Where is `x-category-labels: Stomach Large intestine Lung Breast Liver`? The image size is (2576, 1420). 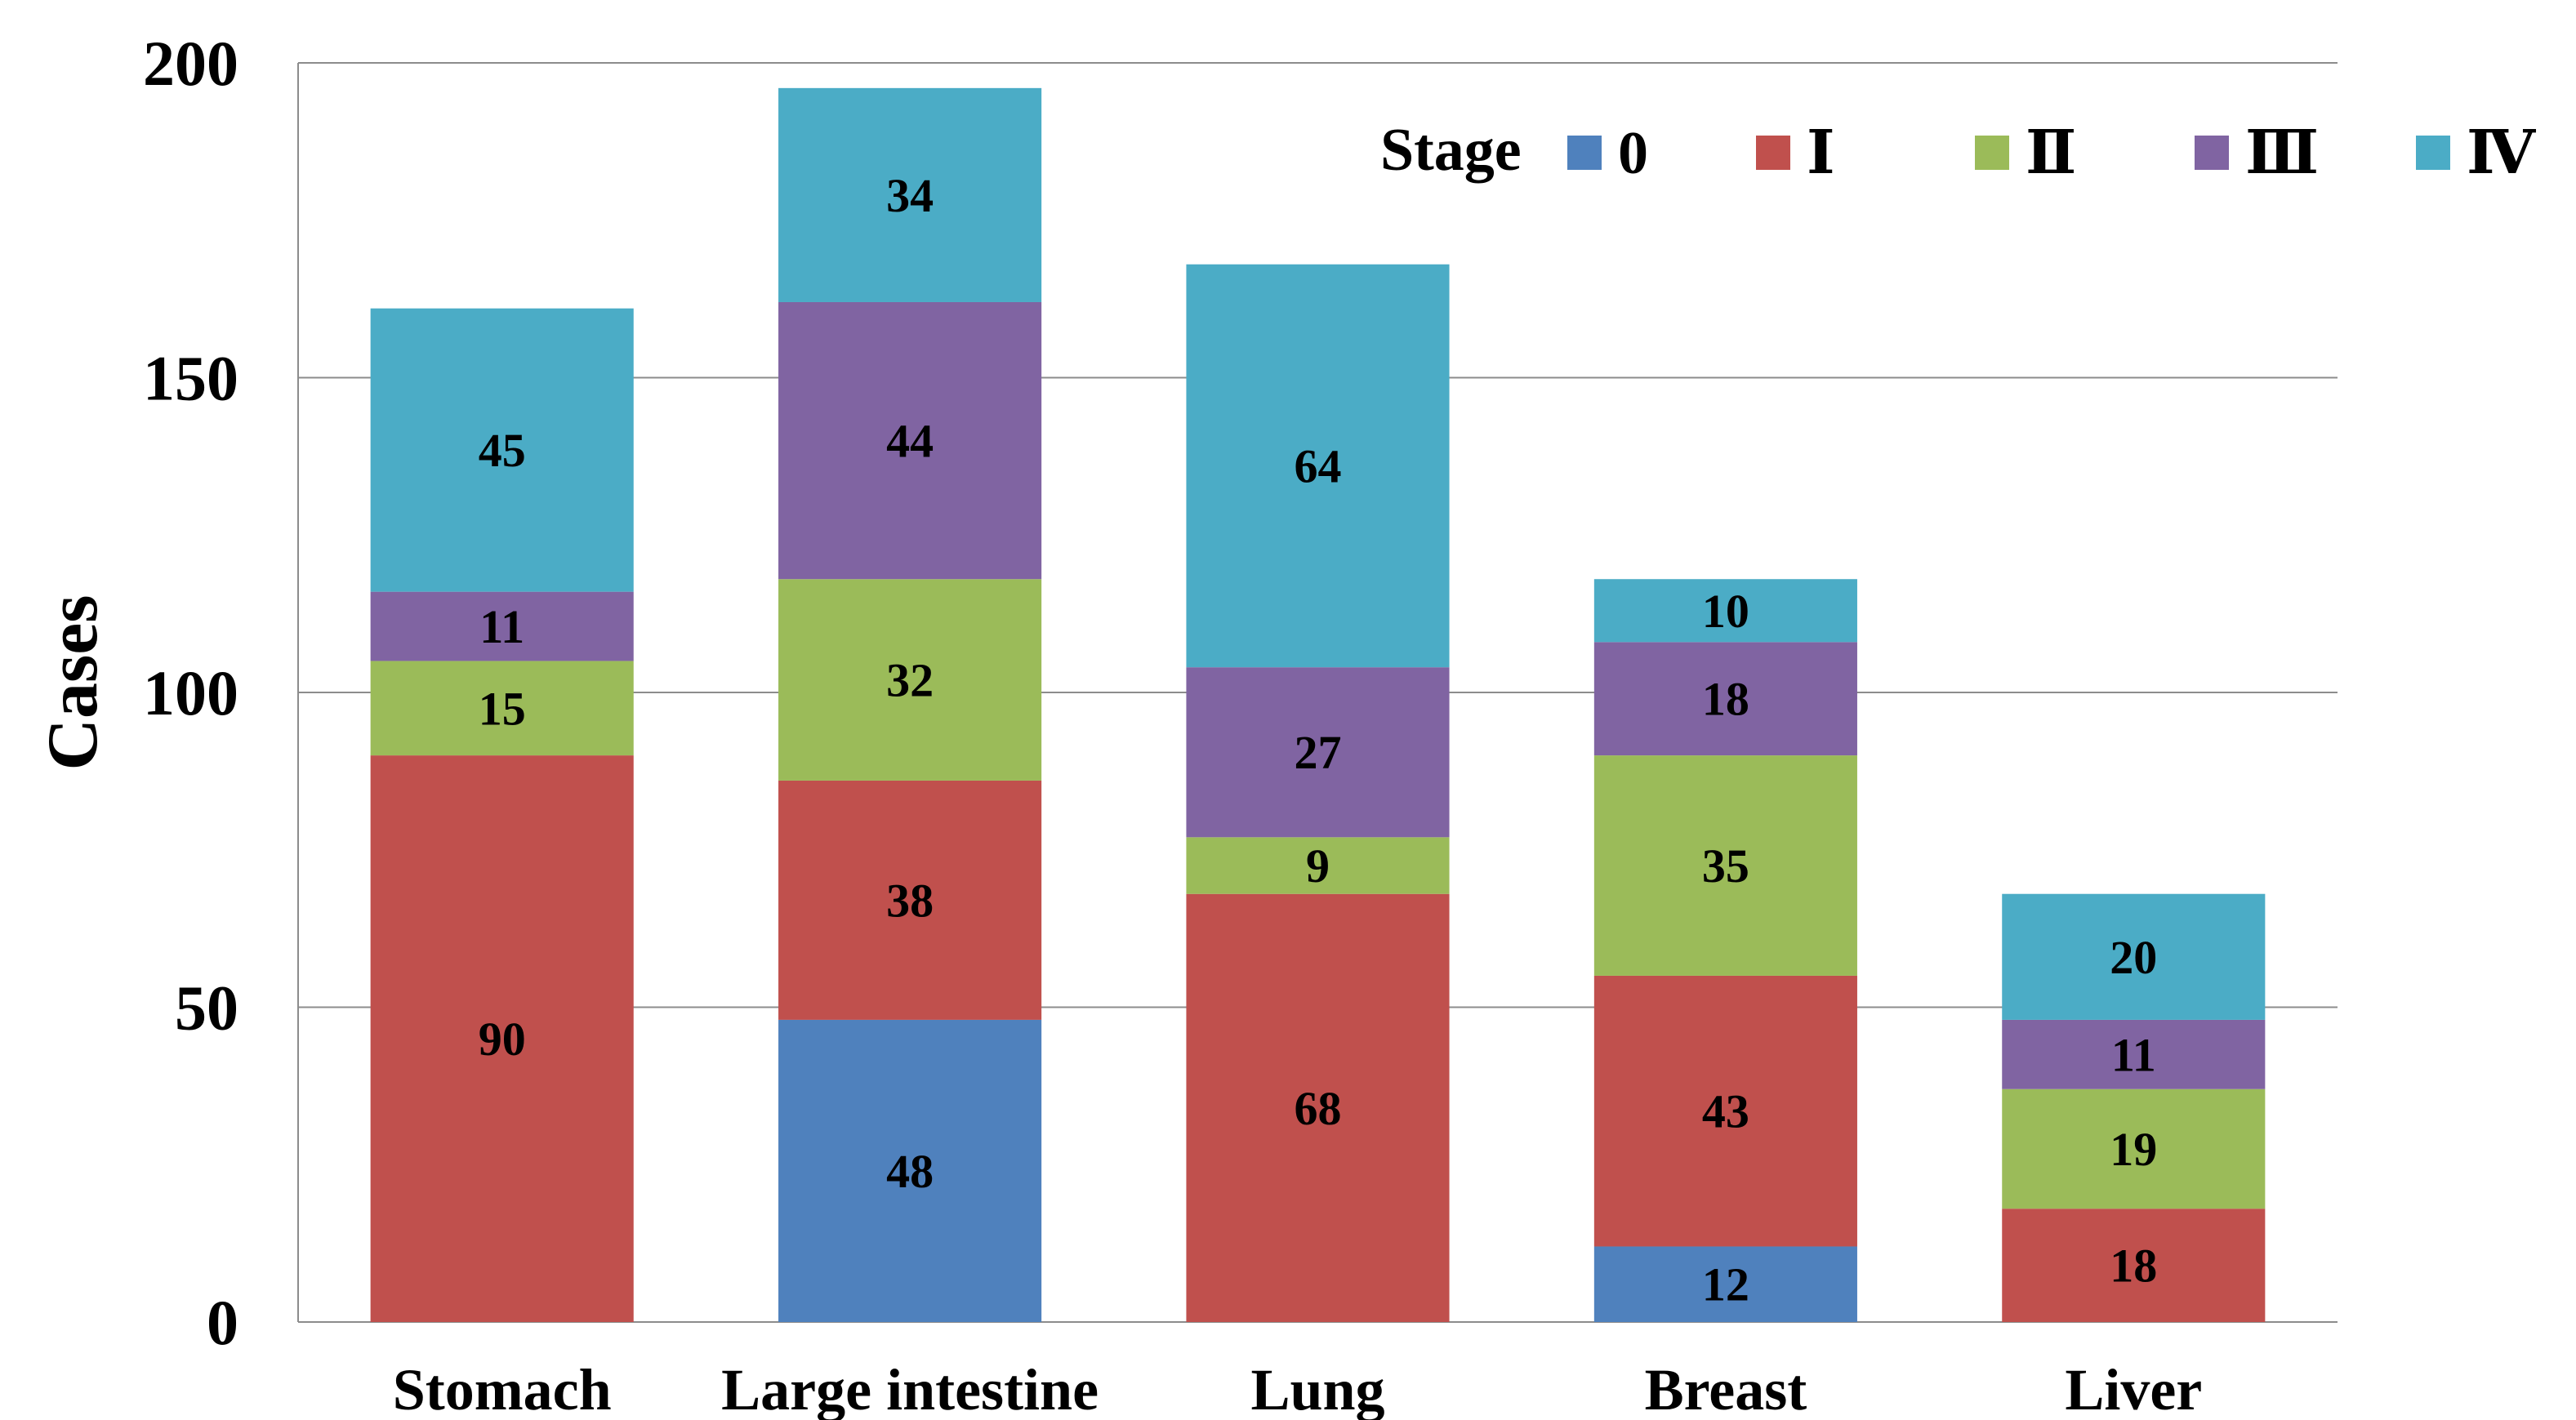
x-category-labels: Stomach Large intestine Lung Breast Liver is located at coordinates (1298, 1388).